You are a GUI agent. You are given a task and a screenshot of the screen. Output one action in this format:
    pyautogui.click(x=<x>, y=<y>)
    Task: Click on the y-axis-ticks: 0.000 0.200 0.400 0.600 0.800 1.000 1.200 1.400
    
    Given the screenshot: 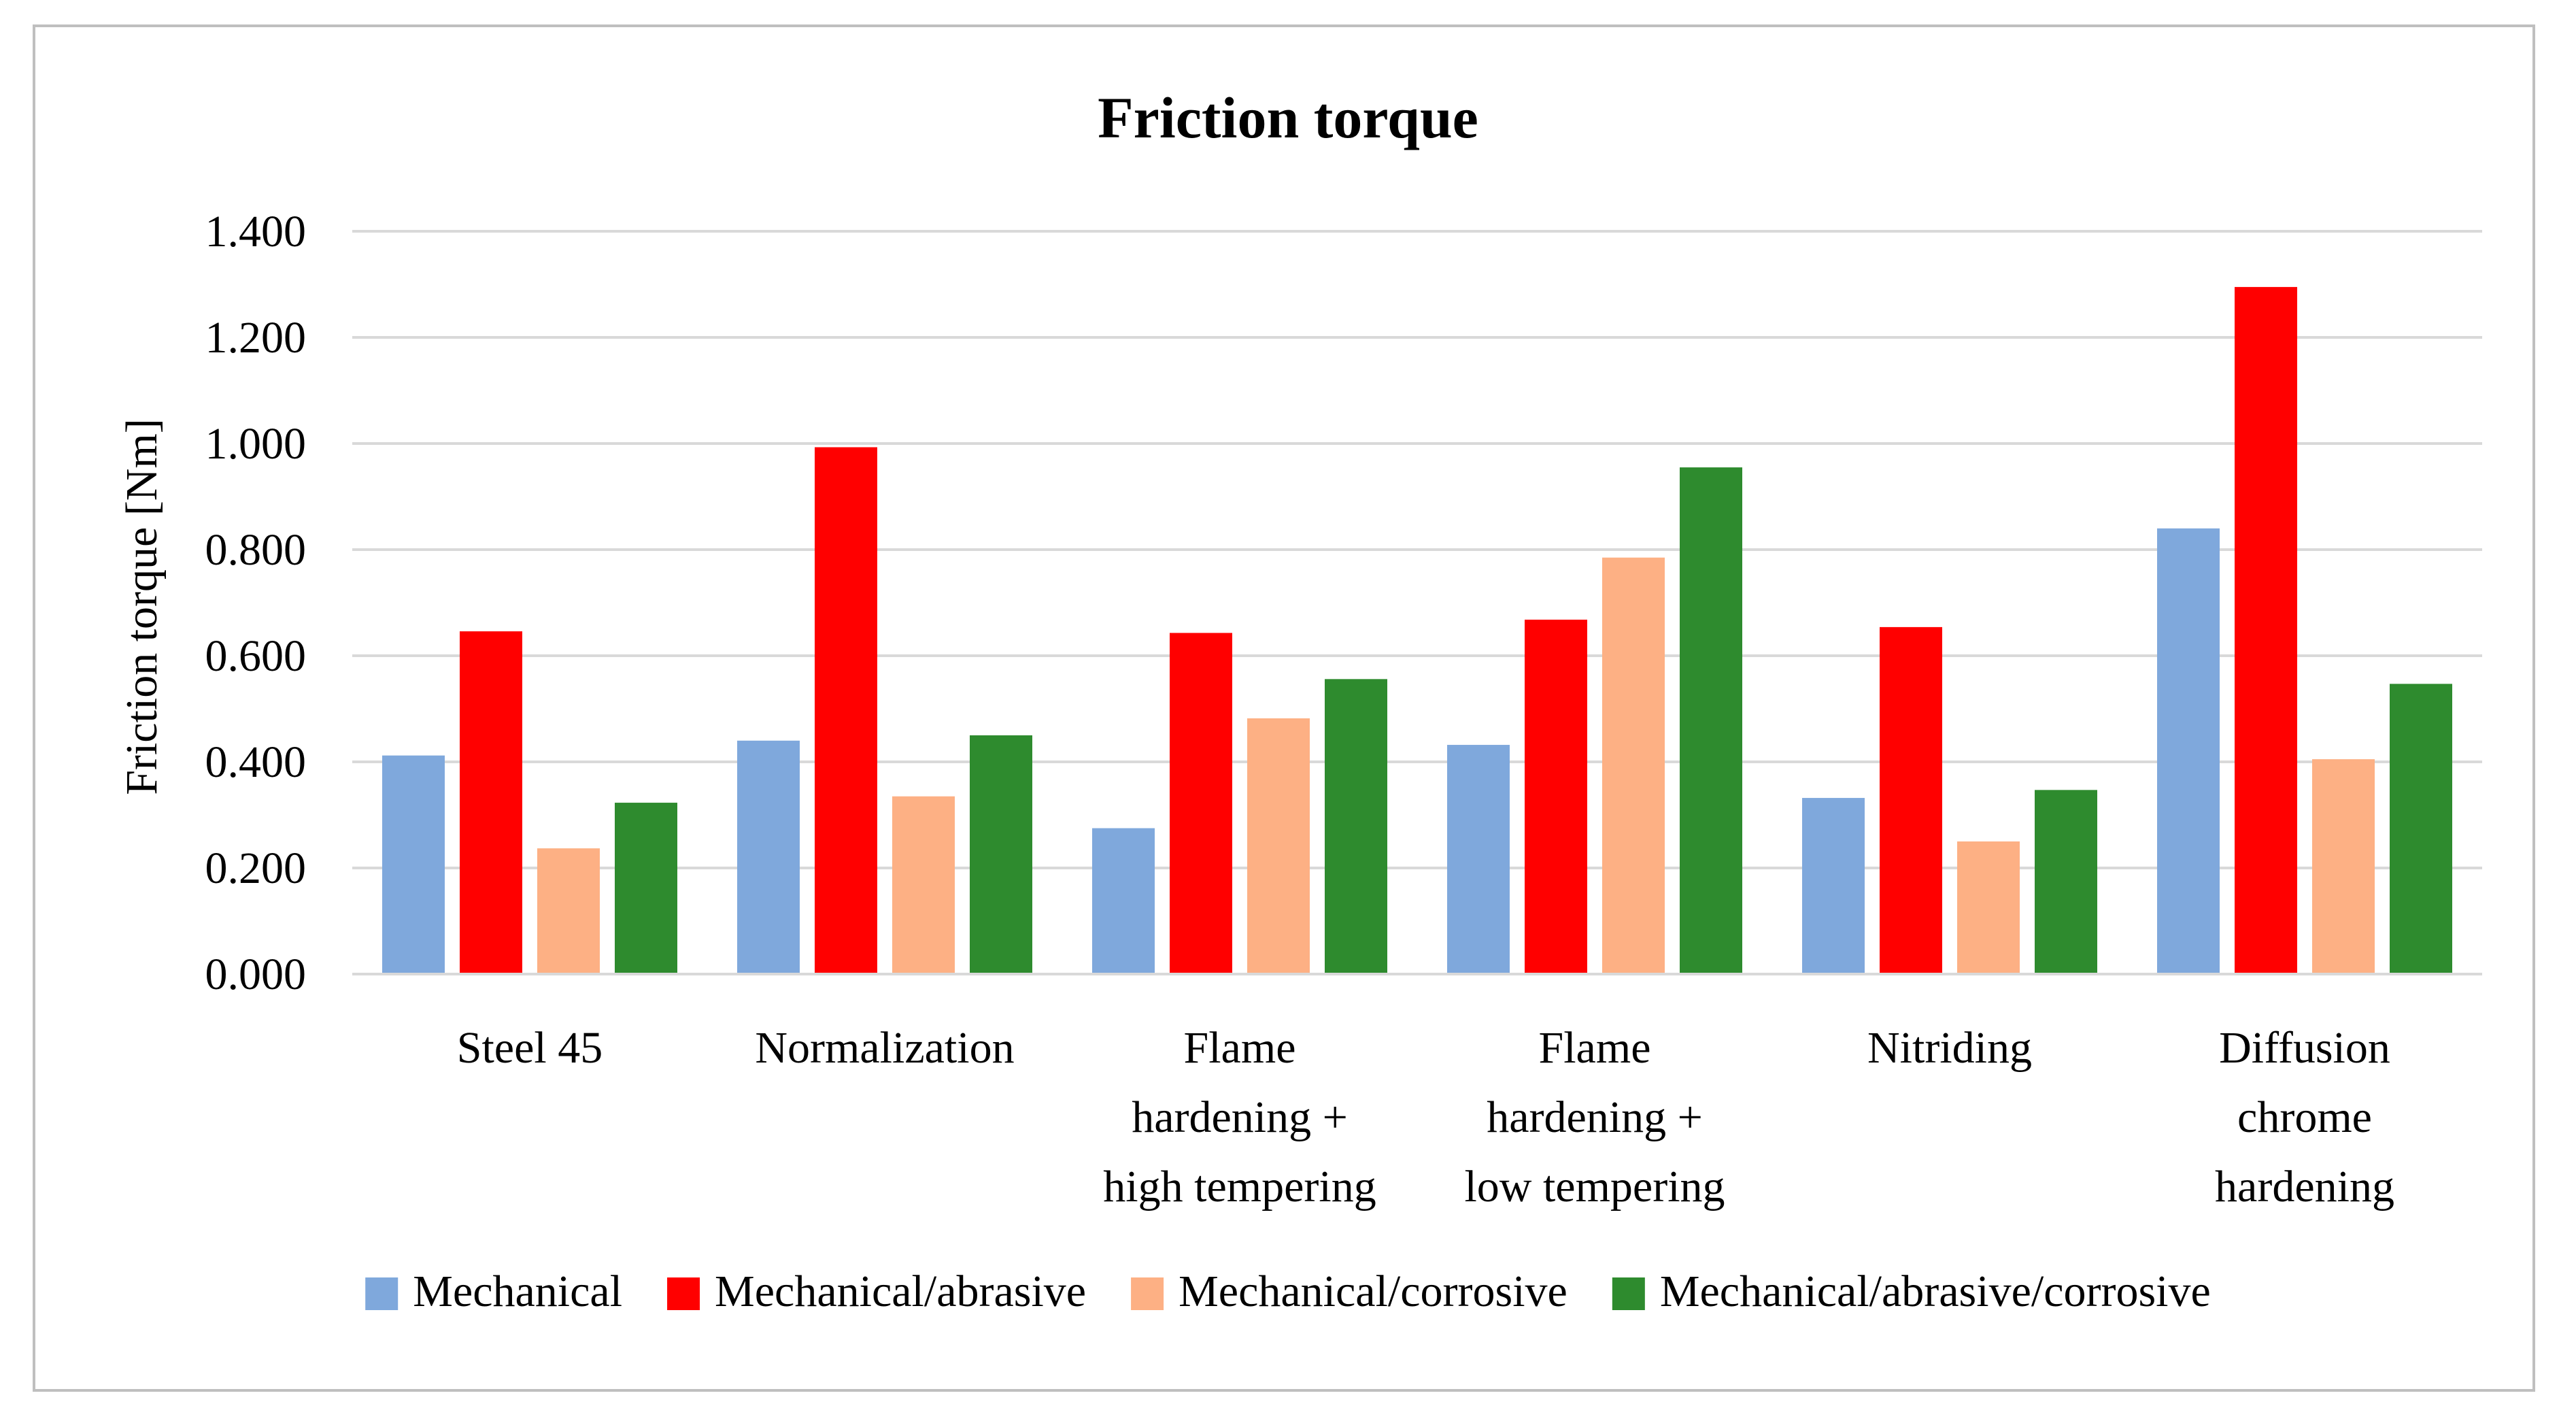 What is the action you would take?
    pyautogui.click(x=256, y=603)
    